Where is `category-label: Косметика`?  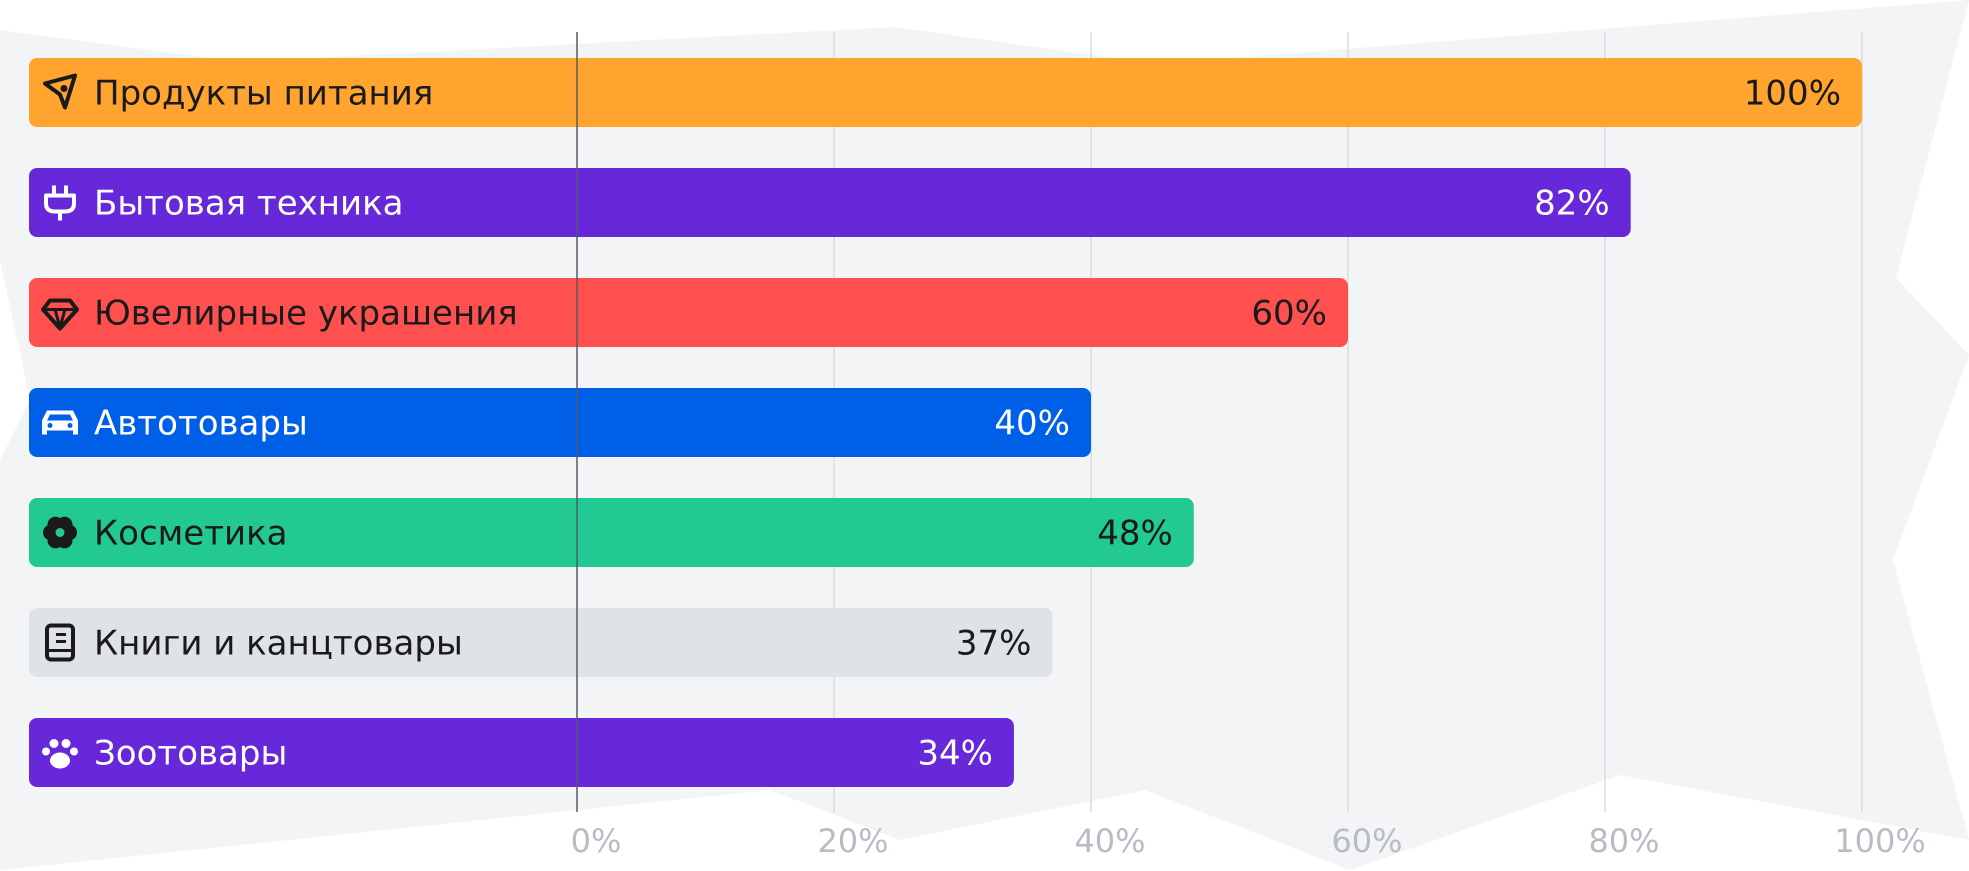 category-label: Косметика is located at coordinates (190, 534).